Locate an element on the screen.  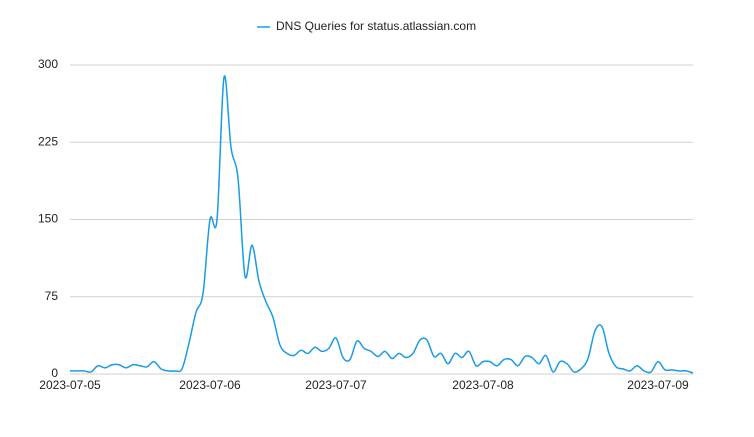
legend-label: DNS Queries for status.atlassian.com is located at coordinates (376, 26).